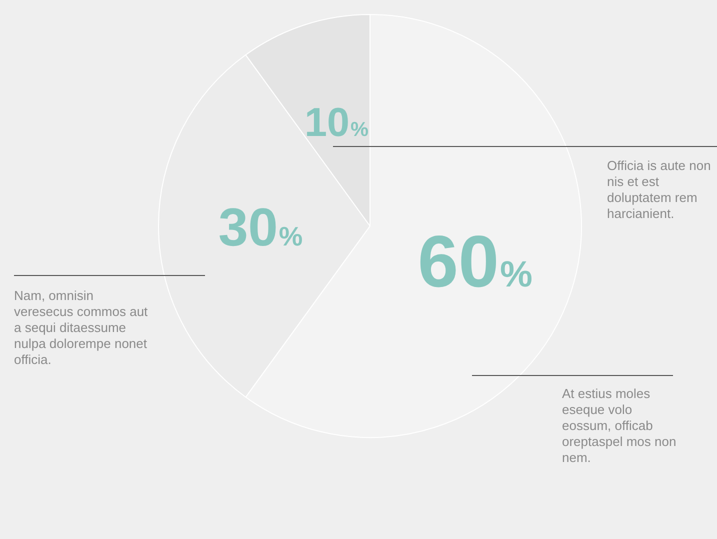 Image resolution: width=717 pixels, height=539 pixels. What do you see at coordinates (659, 190) in the screenshot?
I see `text: Officia is aute non nis et est doluptatem rem harcianient.` at bounding box center [659, 190].